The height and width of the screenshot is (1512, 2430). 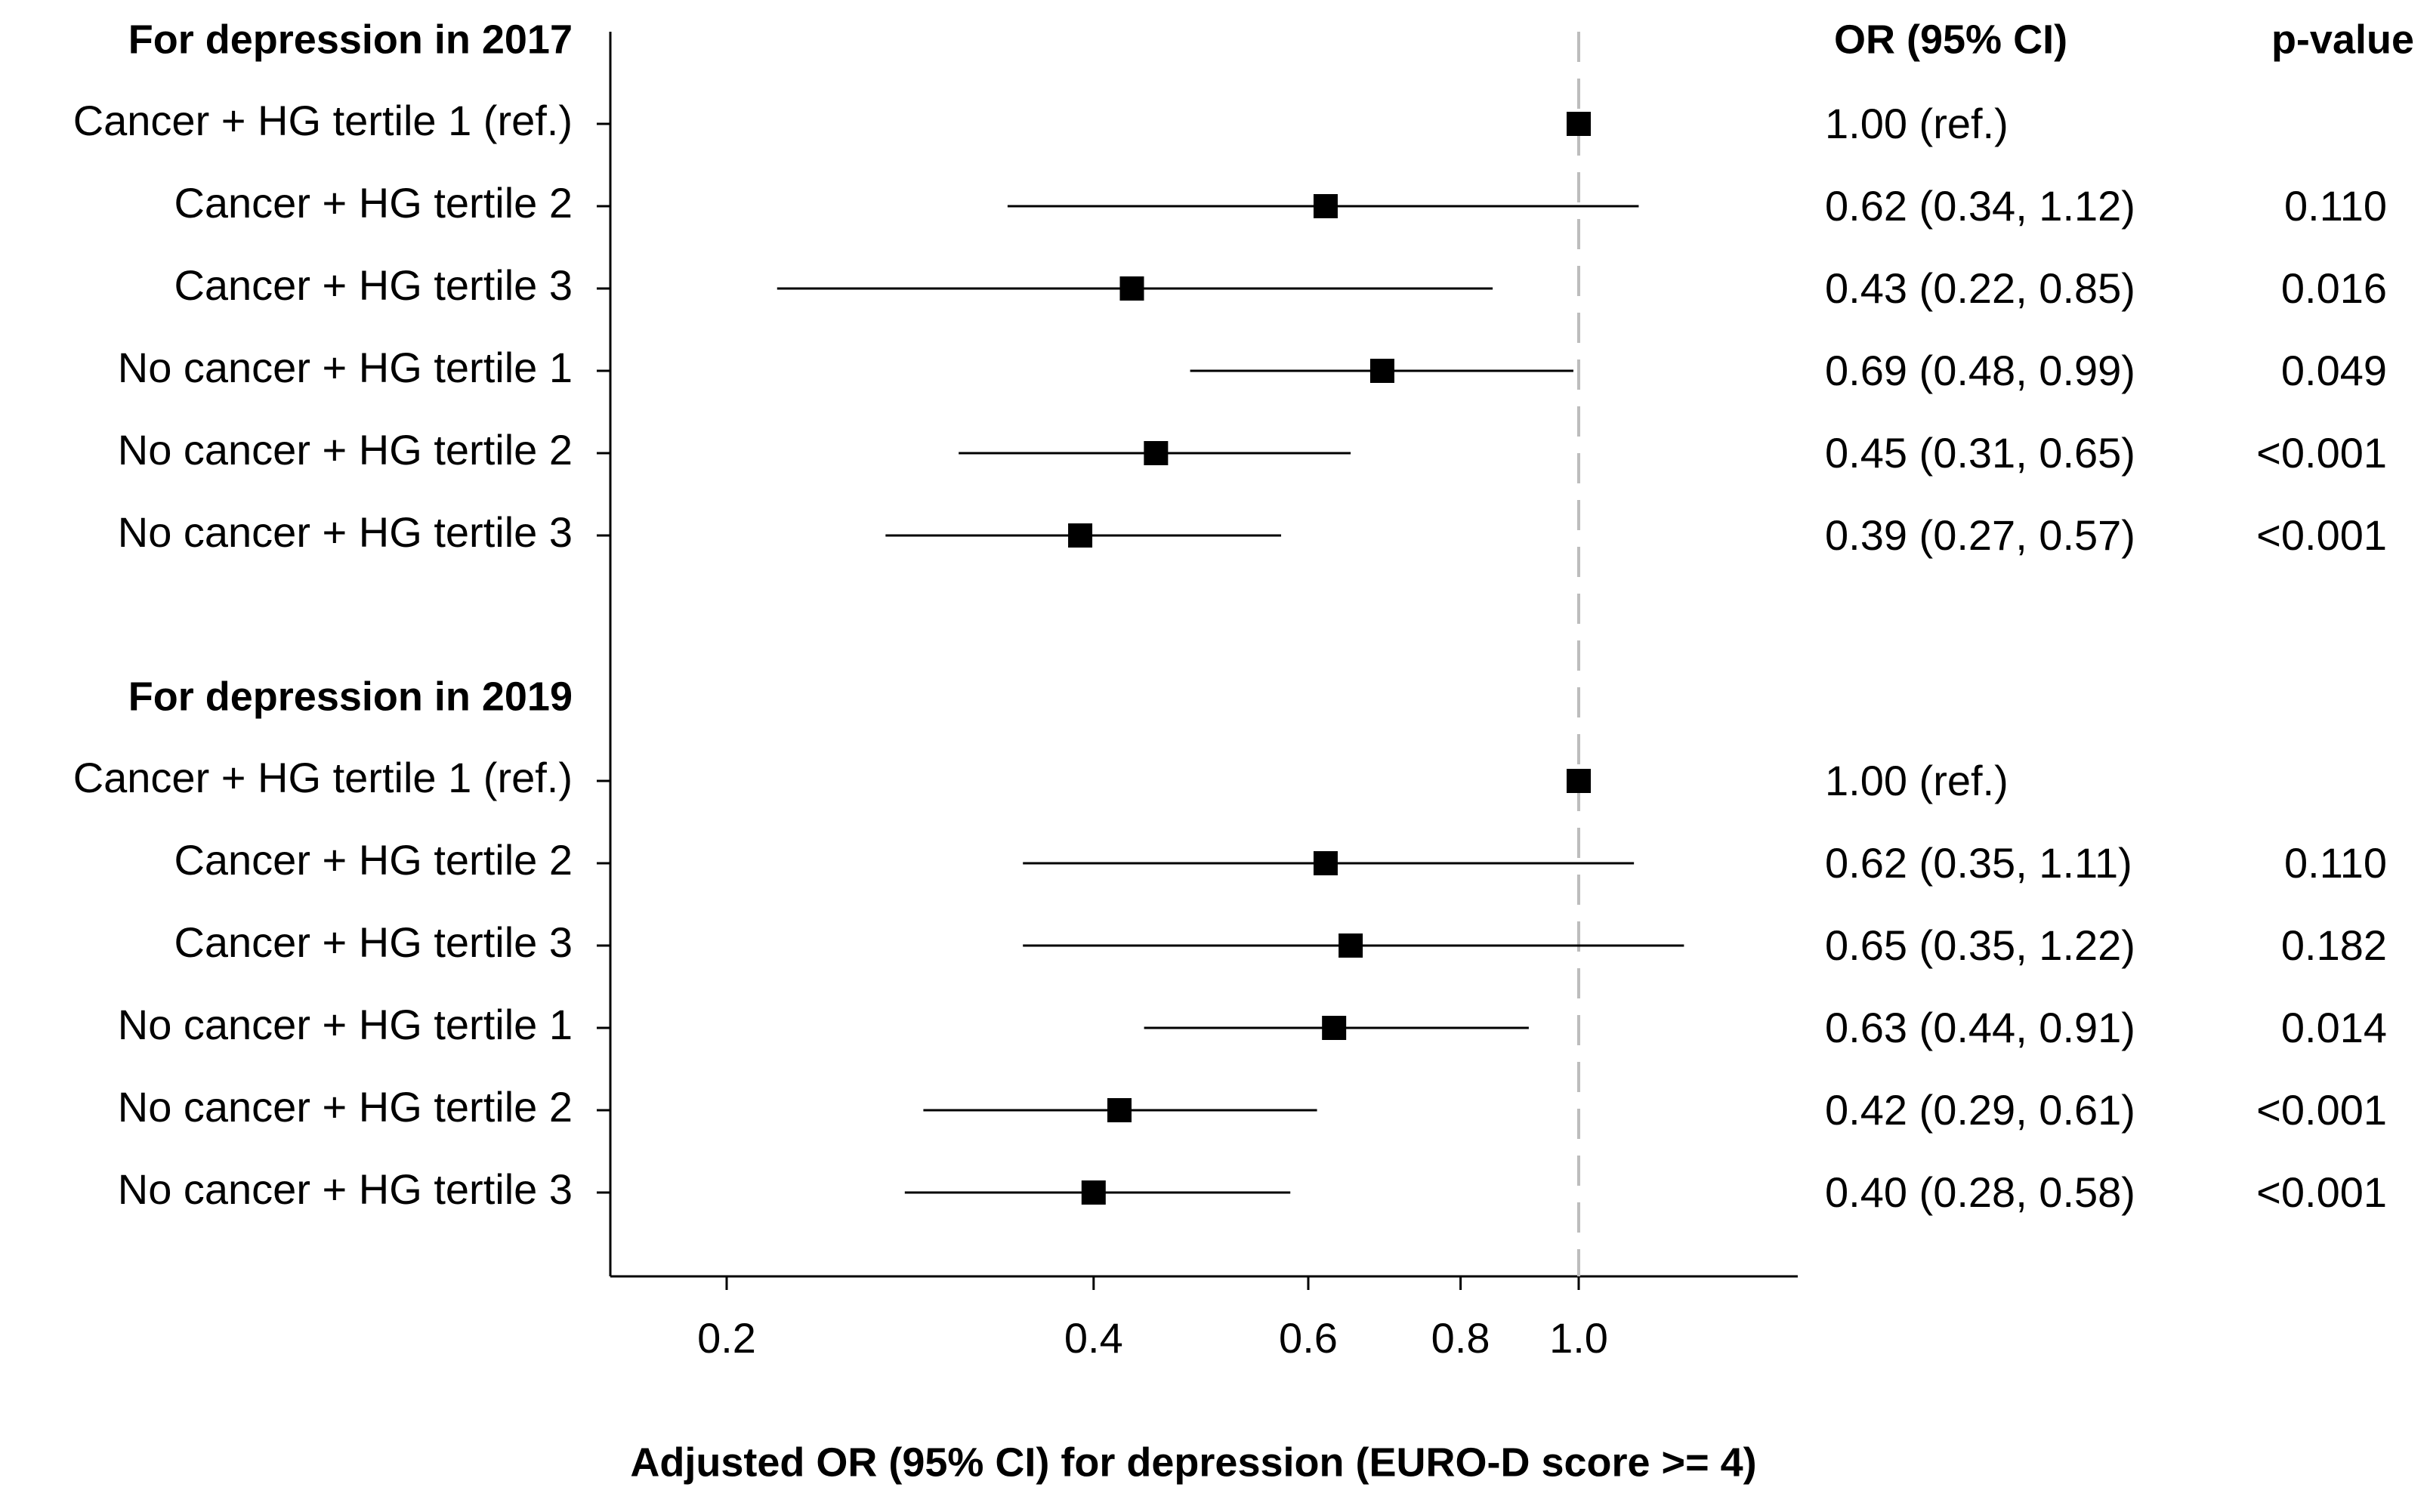 What do you see at coordinates (1980, 1192) in the screenshot?
I see `or-value: 0.40 (0.28, 0.58)` at bounding box center [1980, 1192].